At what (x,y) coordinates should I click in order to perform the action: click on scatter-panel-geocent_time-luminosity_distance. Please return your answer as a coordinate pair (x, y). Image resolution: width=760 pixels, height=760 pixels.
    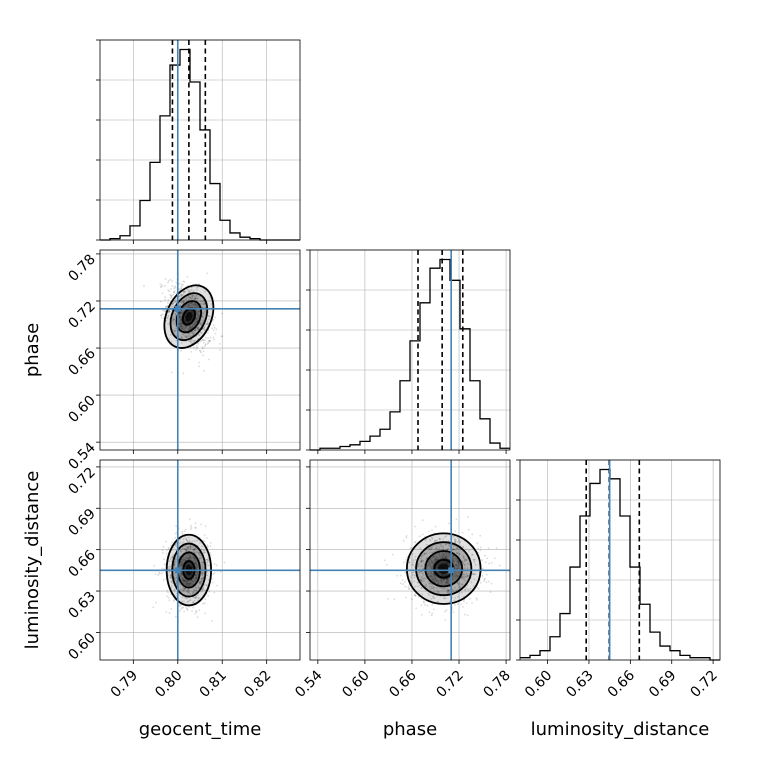
    Looking at the image, I should click on (198, 561).